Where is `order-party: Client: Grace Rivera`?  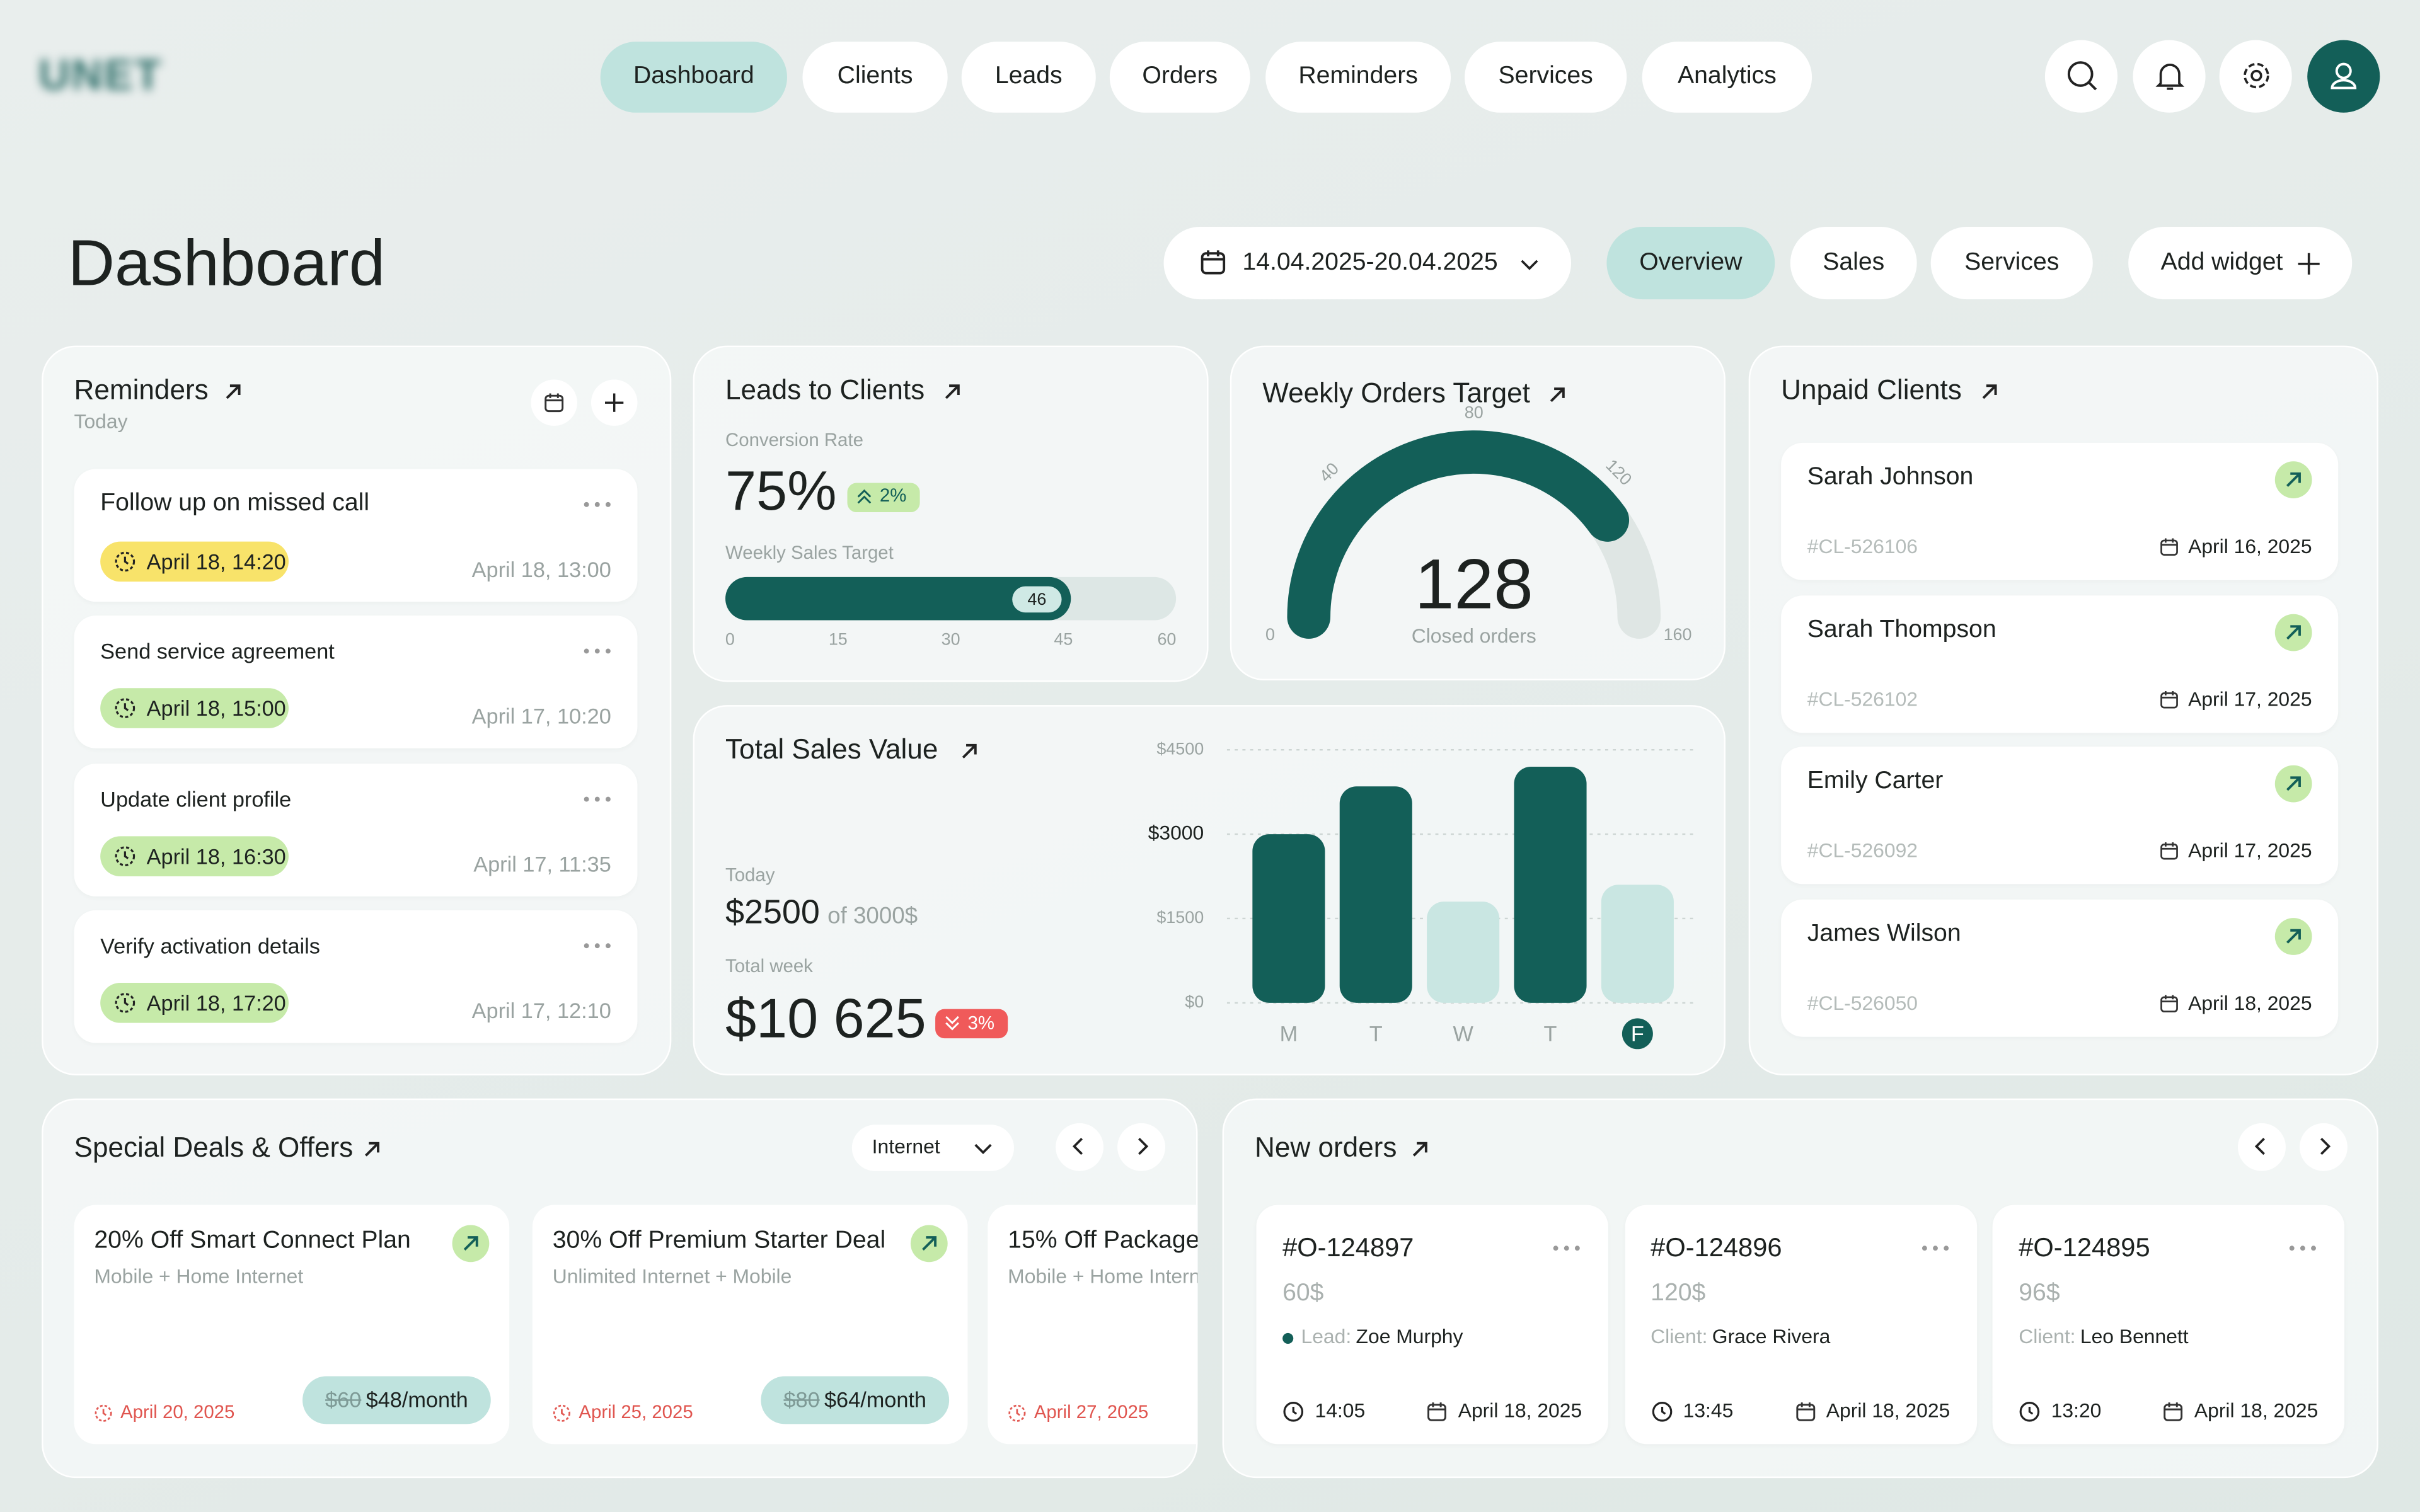
order-party: Client: Grace Rivera is located at coordinates (1740, 1337).